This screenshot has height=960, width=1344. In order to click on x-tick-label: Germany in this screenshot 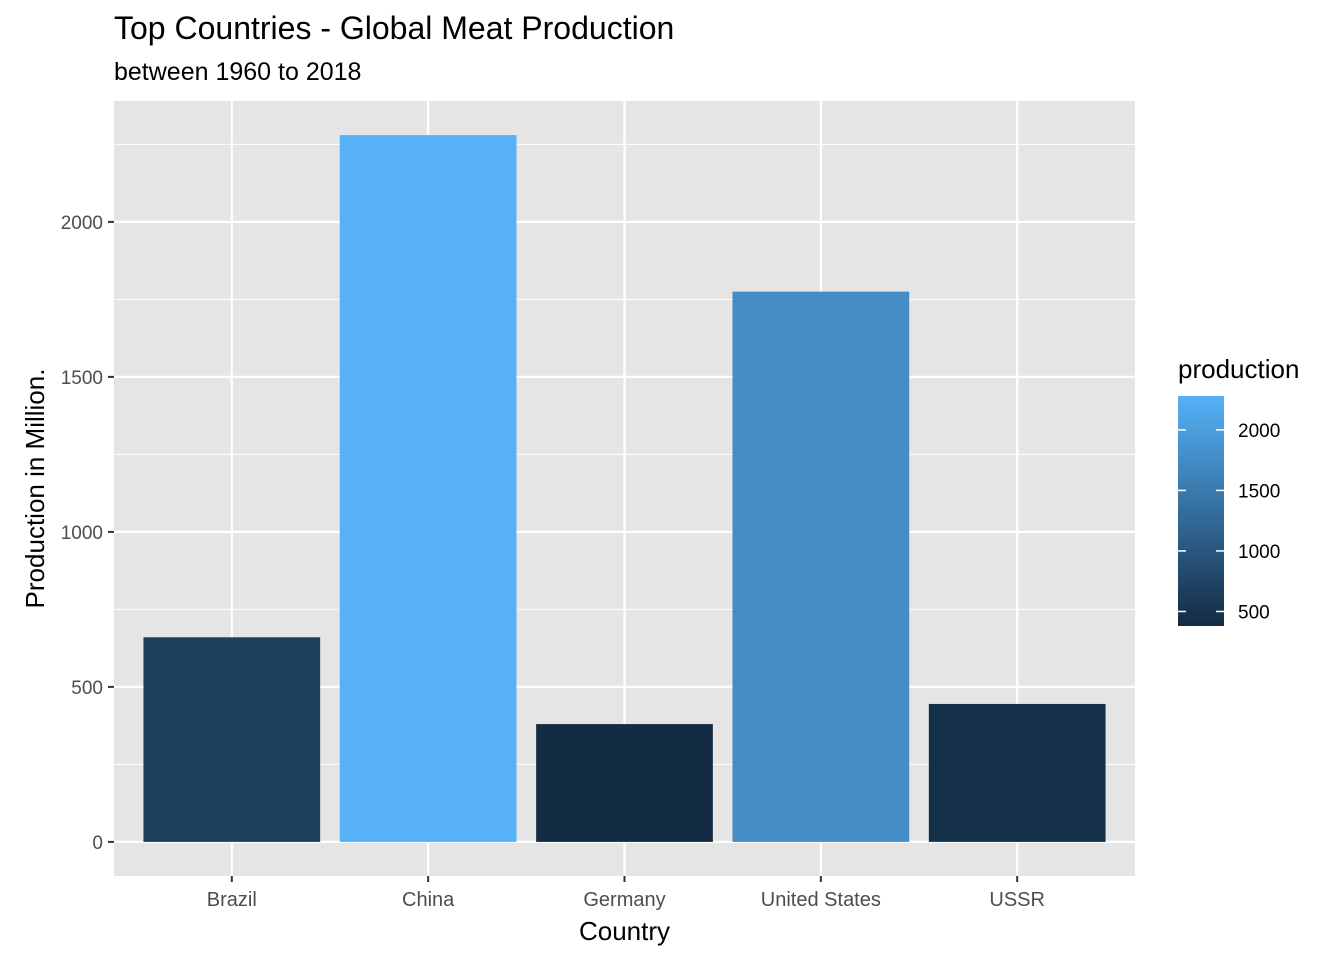, I will do `click(624, 900)`.